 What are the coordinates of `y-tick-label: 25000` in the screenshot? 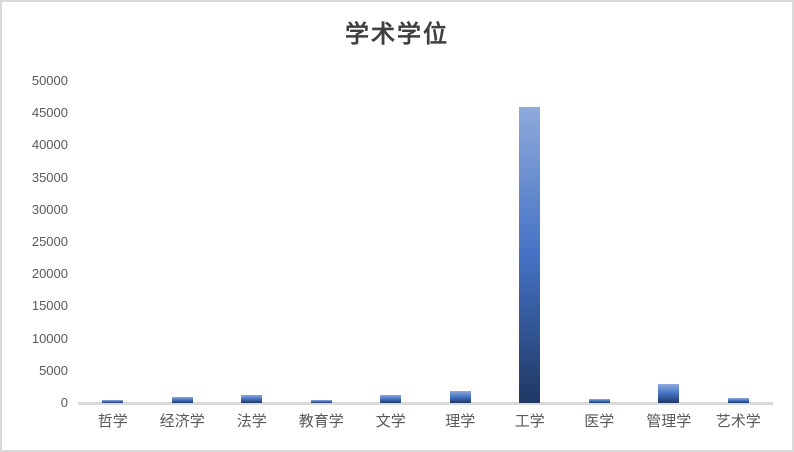 It's located at (49, 241).